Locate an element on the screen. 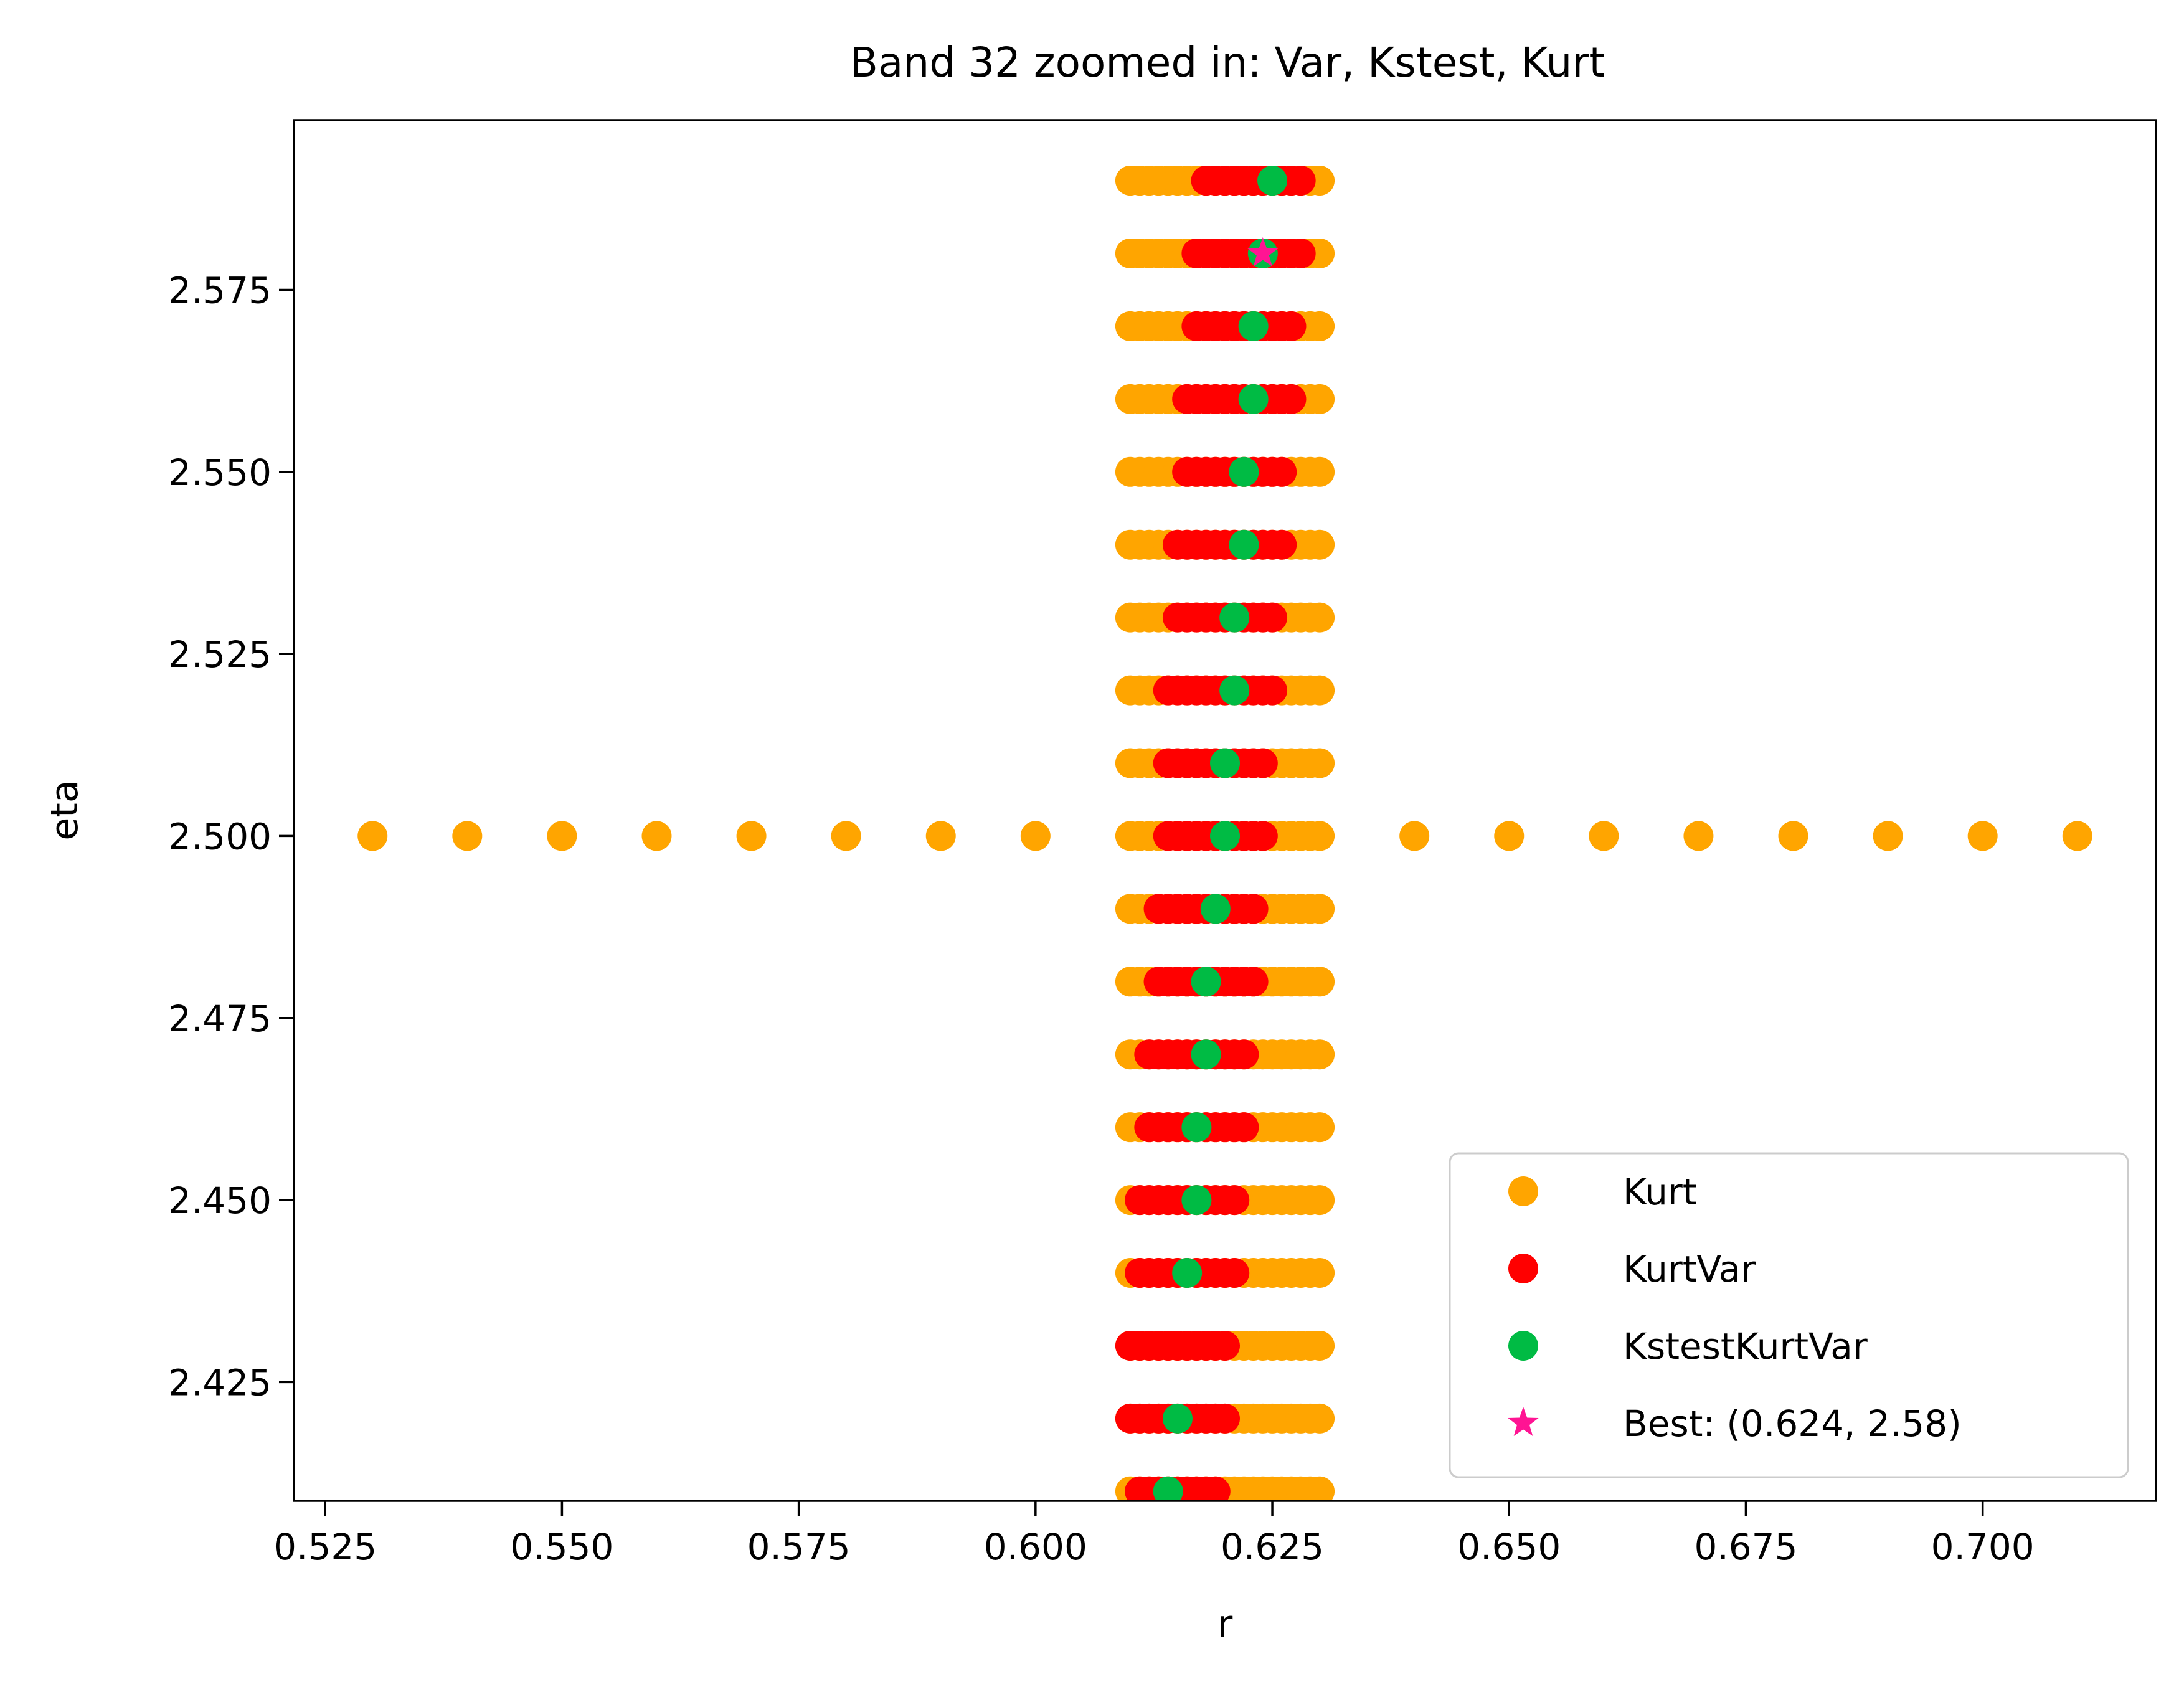  x-axis-ticks: 0.525 0.550 0.575 0.600 0.625 0.650 0.675 0.700 is located at coordinates (1154, 1534).